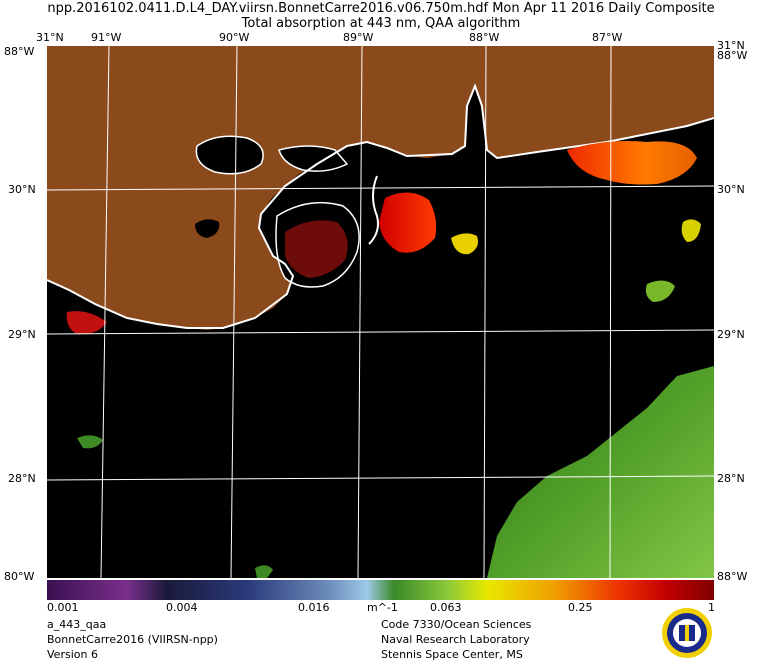 This screenshot has width=762, height=664. I want to click on coastline-lakes, so click(277, 211).